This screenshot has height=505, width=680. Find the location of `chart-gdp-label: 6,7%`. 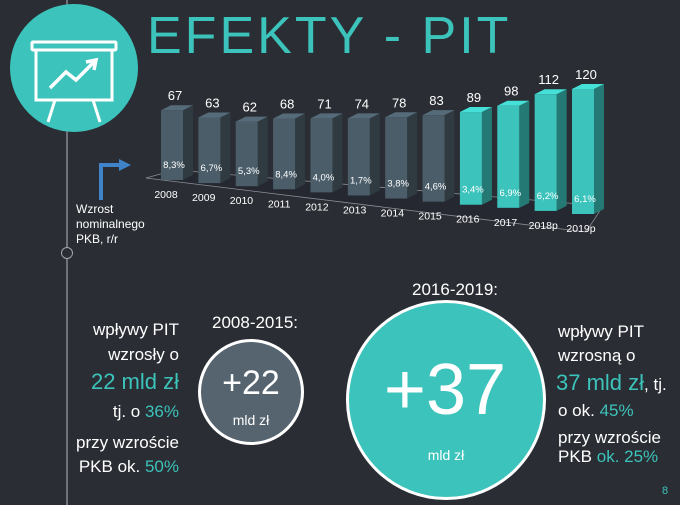

chart-gdp-label: 6,7% is located at coordinates (212, 168).